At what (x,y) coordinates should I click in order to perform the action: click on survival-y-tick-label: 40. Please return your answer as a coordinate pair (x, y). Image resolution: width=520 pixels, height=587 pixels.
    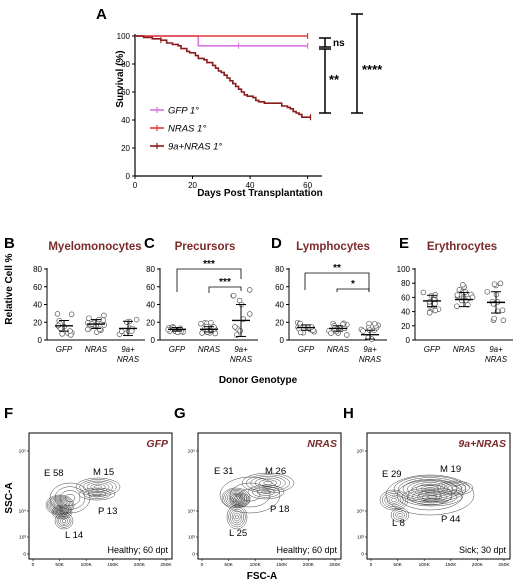
    Looking at the image, I should click on (125, 120).